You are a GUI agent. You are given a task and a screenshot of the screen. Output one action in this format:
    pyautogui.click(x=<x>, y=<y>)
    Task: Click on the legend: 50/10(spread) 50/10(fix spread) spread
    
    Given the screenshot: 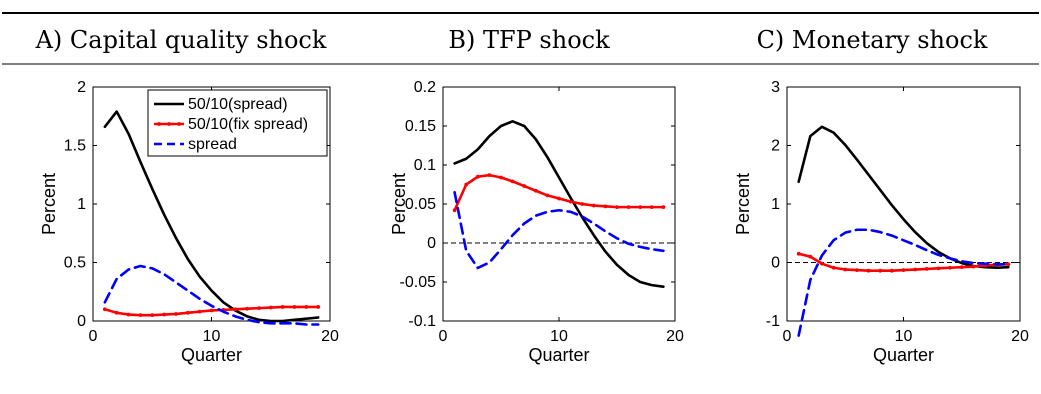 What is the action you would take?
    pyautogui.click(x=237, y=123)
    